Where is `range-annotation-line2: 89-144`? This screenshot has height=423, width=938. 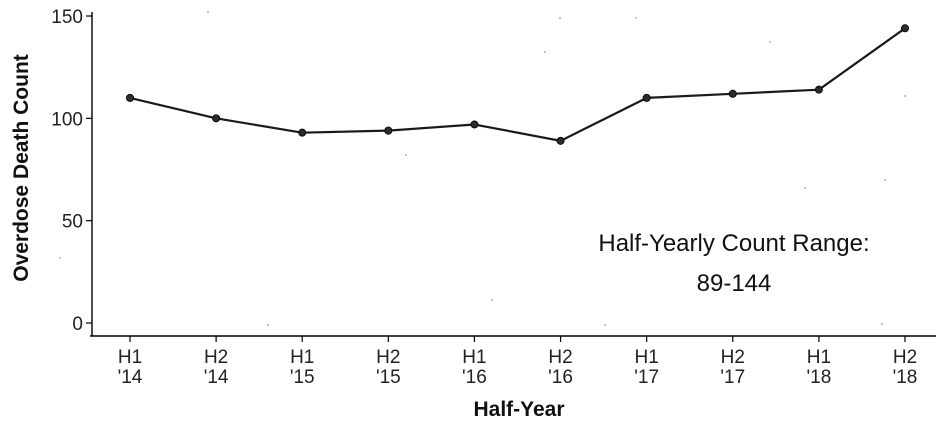
range-annotation-line2: 89-144 is located at coordinates (734, 283).